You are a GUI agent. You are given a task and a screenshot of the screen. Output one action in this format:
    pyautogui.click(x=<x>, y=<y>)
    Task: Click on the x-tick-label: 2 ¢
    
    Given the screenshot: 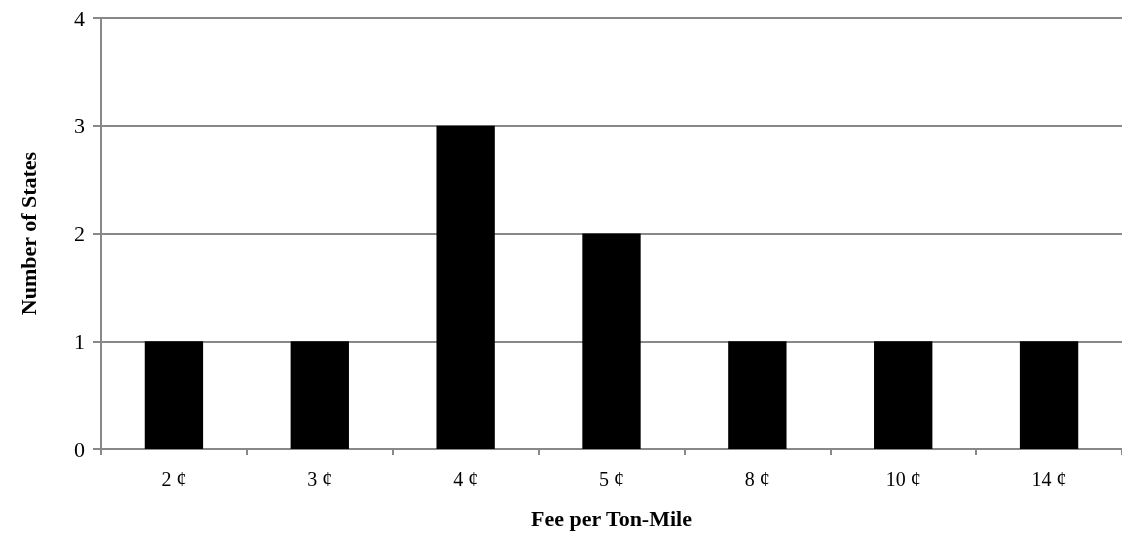 What is the action you would take?
    pyautogui.click(x=174, y=479)
    